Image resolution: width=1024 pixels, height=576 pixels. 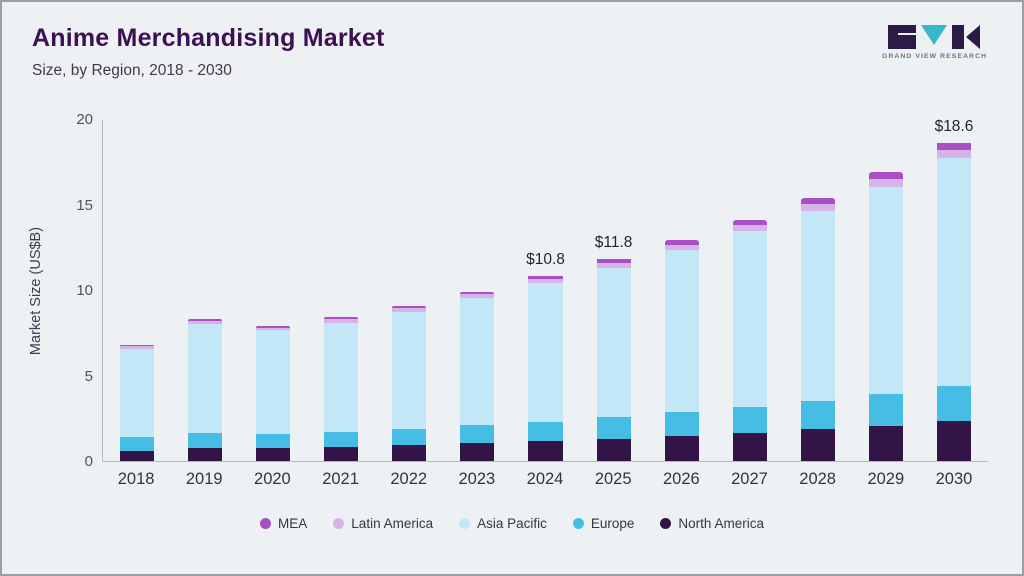 What do you see at coordinates (477, 479) in the screenshot?
I see `x-axis-label-2023: 2023` at bounding box center [477, 479].